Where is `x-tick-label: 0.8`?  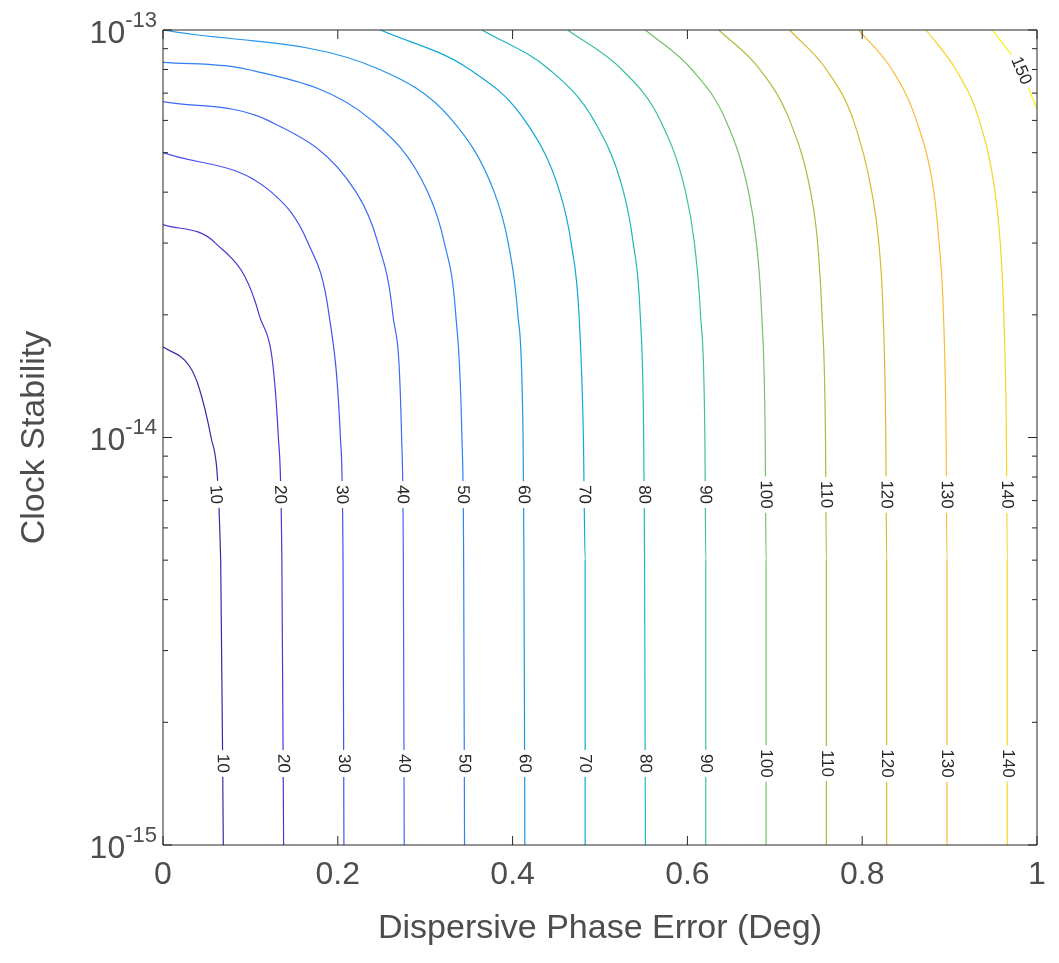 x-tick-label: 0.8 is located at coordinates (862, 872).